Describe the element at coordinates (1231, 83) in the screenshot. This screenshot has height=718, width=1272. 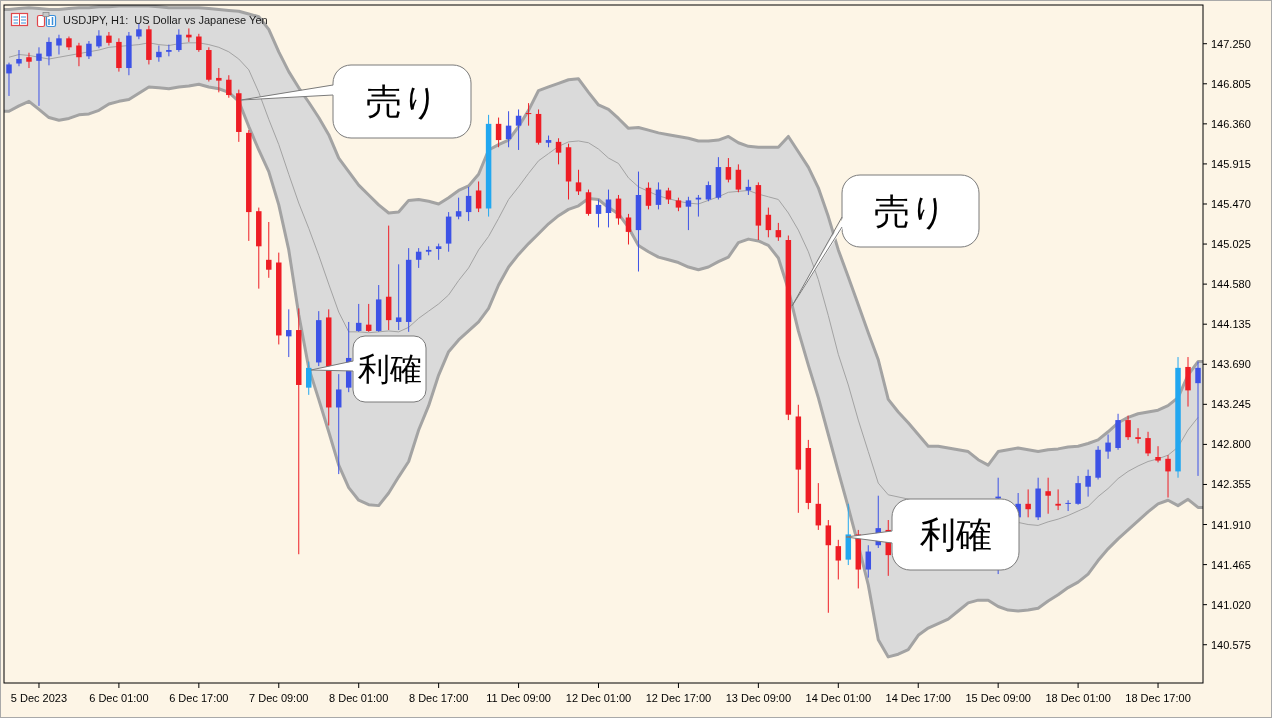
I see `y-tick-label: 146.805` at that location.